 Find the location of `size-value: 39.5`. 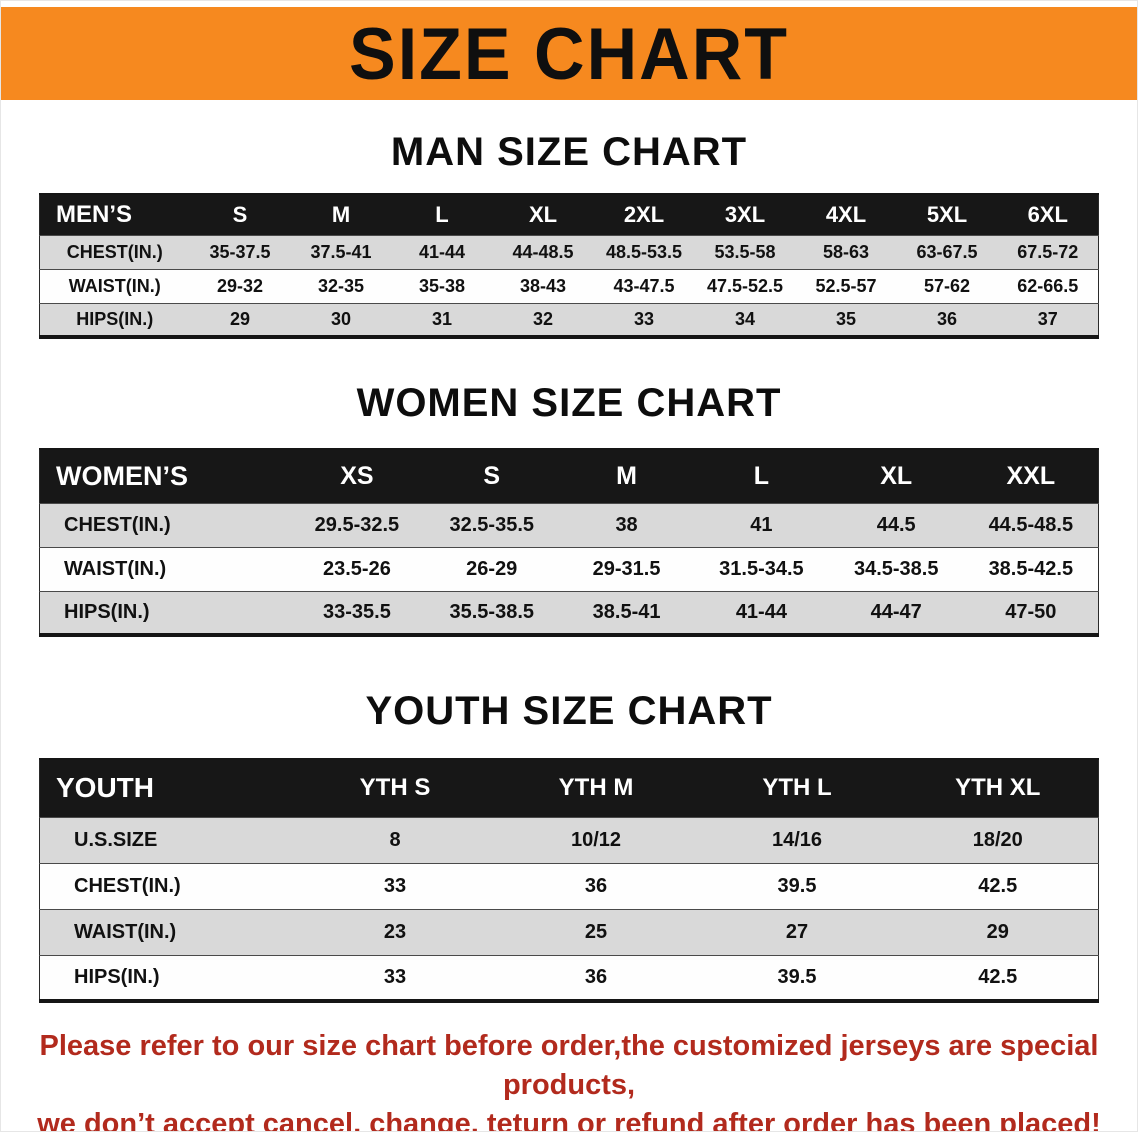

size-value: 39.5 is located at coordinates (797, 885).